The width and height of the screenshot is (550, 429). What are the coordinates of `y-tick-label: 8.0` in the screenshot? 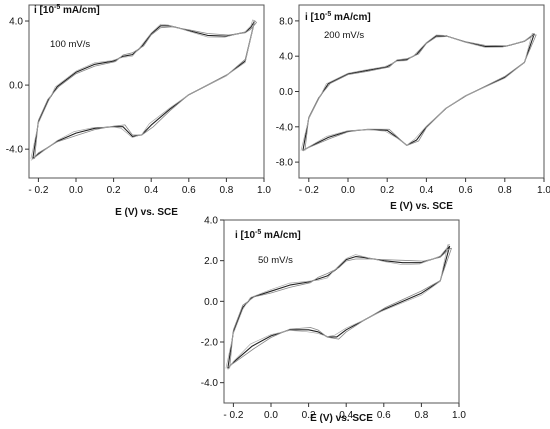 It's located at (286, 21).